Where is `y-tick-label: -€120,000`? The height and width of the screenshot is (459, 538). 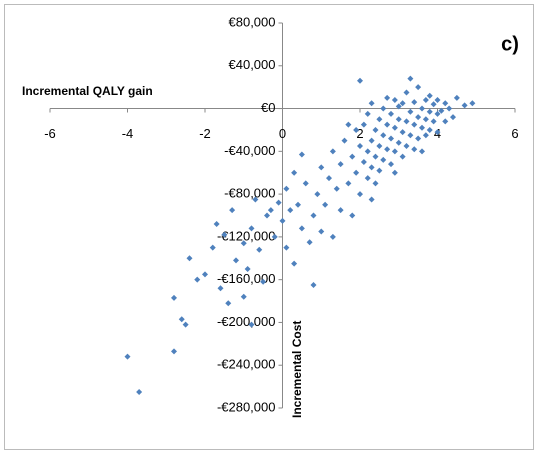 y-tick-label: -€120,000 is located at coordinates (246, 235).